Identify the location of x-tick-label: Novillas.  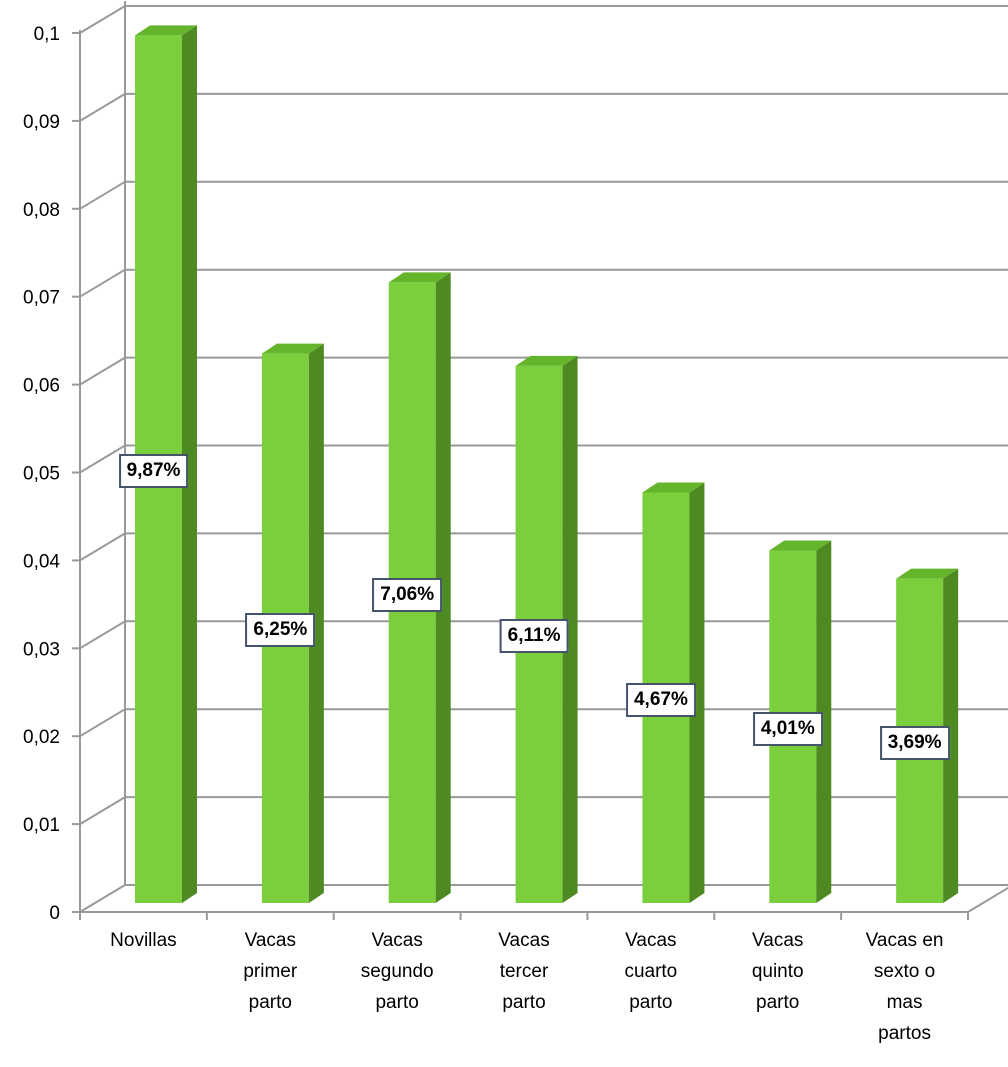
(143, 940).